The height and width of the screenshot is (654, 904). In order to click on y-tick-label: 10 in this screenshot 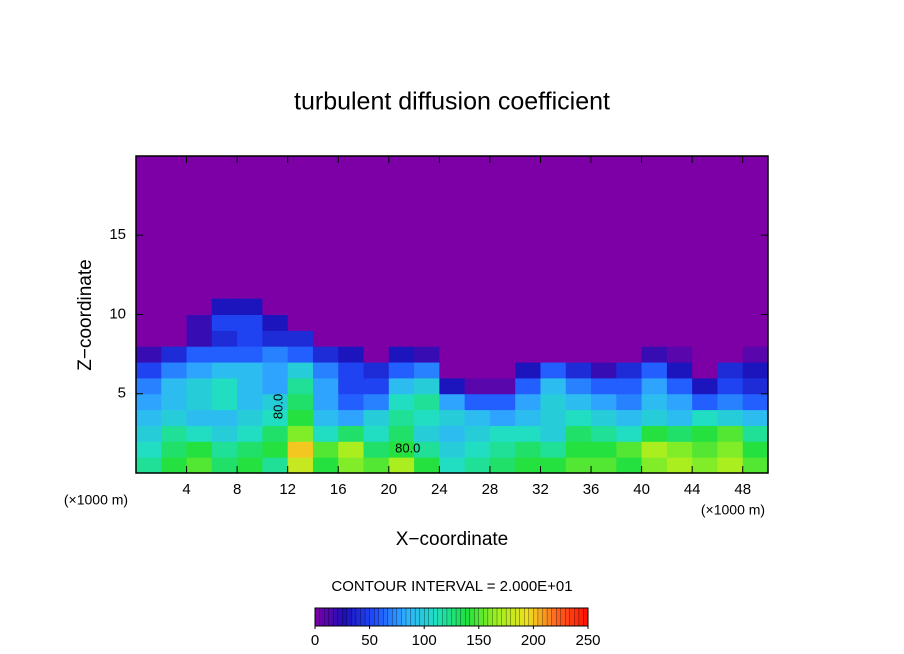, I will do `click(117, 313)`.